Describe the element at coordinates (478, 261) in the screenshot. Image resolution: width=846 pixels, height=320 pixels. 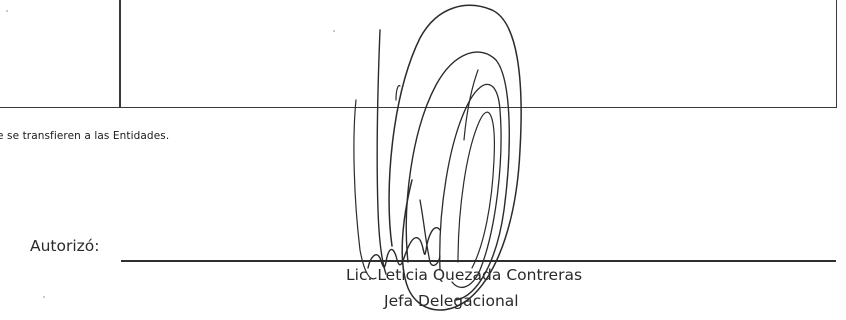
I see `signature-line` at that location.